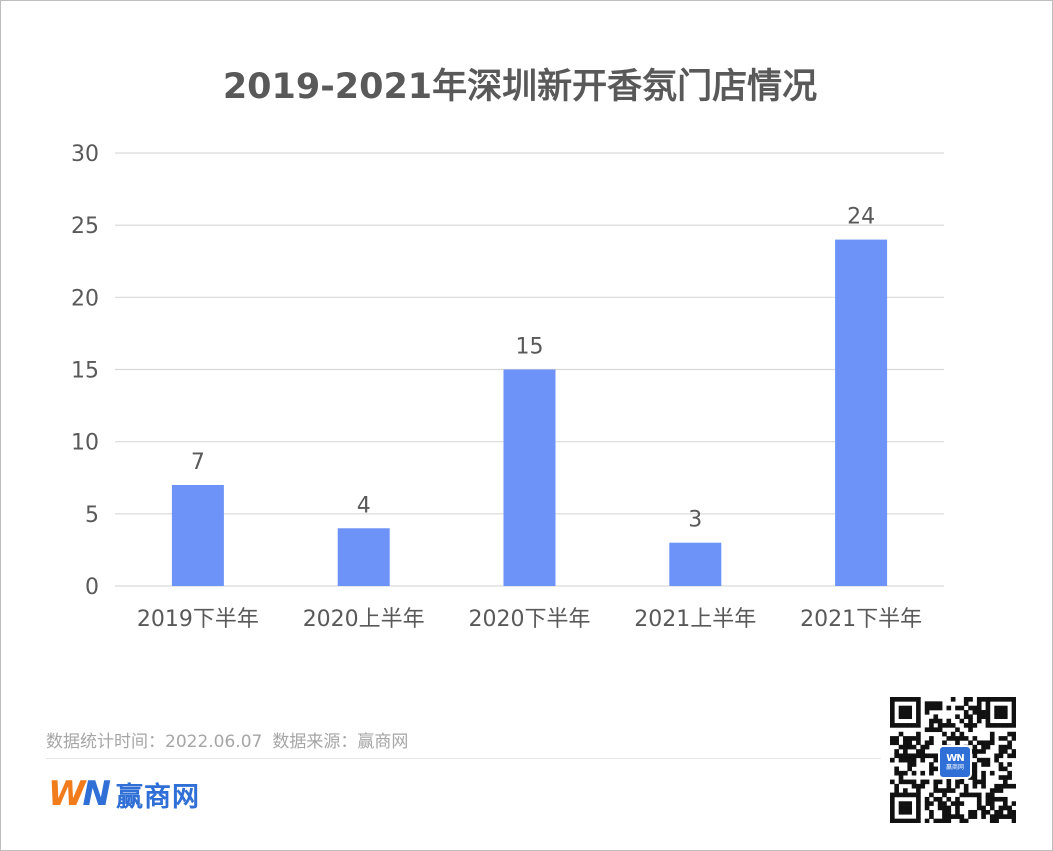 The image size is (1053, 851). I want to click on brand-logo-mark: W N, so click(79, 794).